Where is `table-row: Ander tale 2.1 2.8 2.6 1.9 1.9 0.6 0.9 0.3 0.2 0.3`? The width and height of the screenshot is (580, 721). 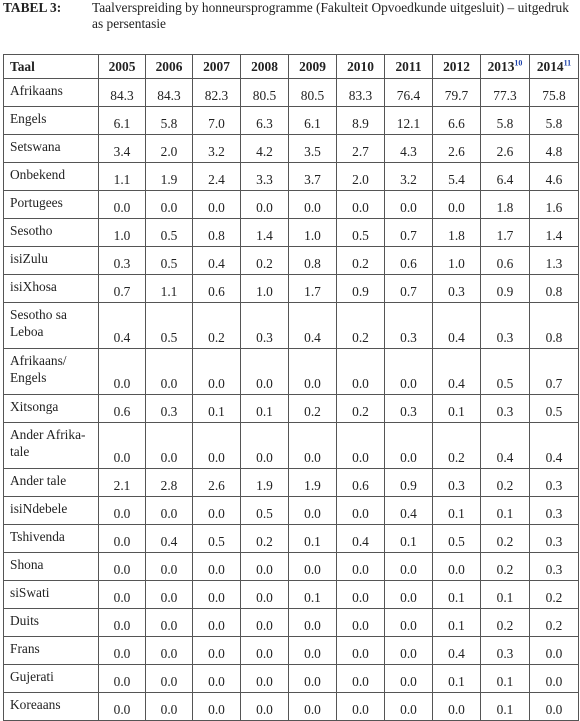 table-row: Ander tale 2.1 2.8 2.6 1.9 1.9 0.6 0.9 0.3 0.2 0.3 is located at coordinates (291, 482).